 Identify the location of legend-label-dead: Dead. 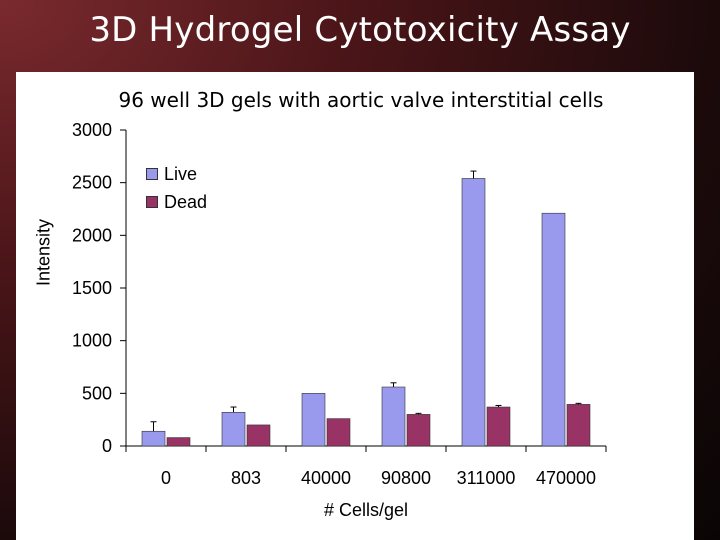
(186, 201).